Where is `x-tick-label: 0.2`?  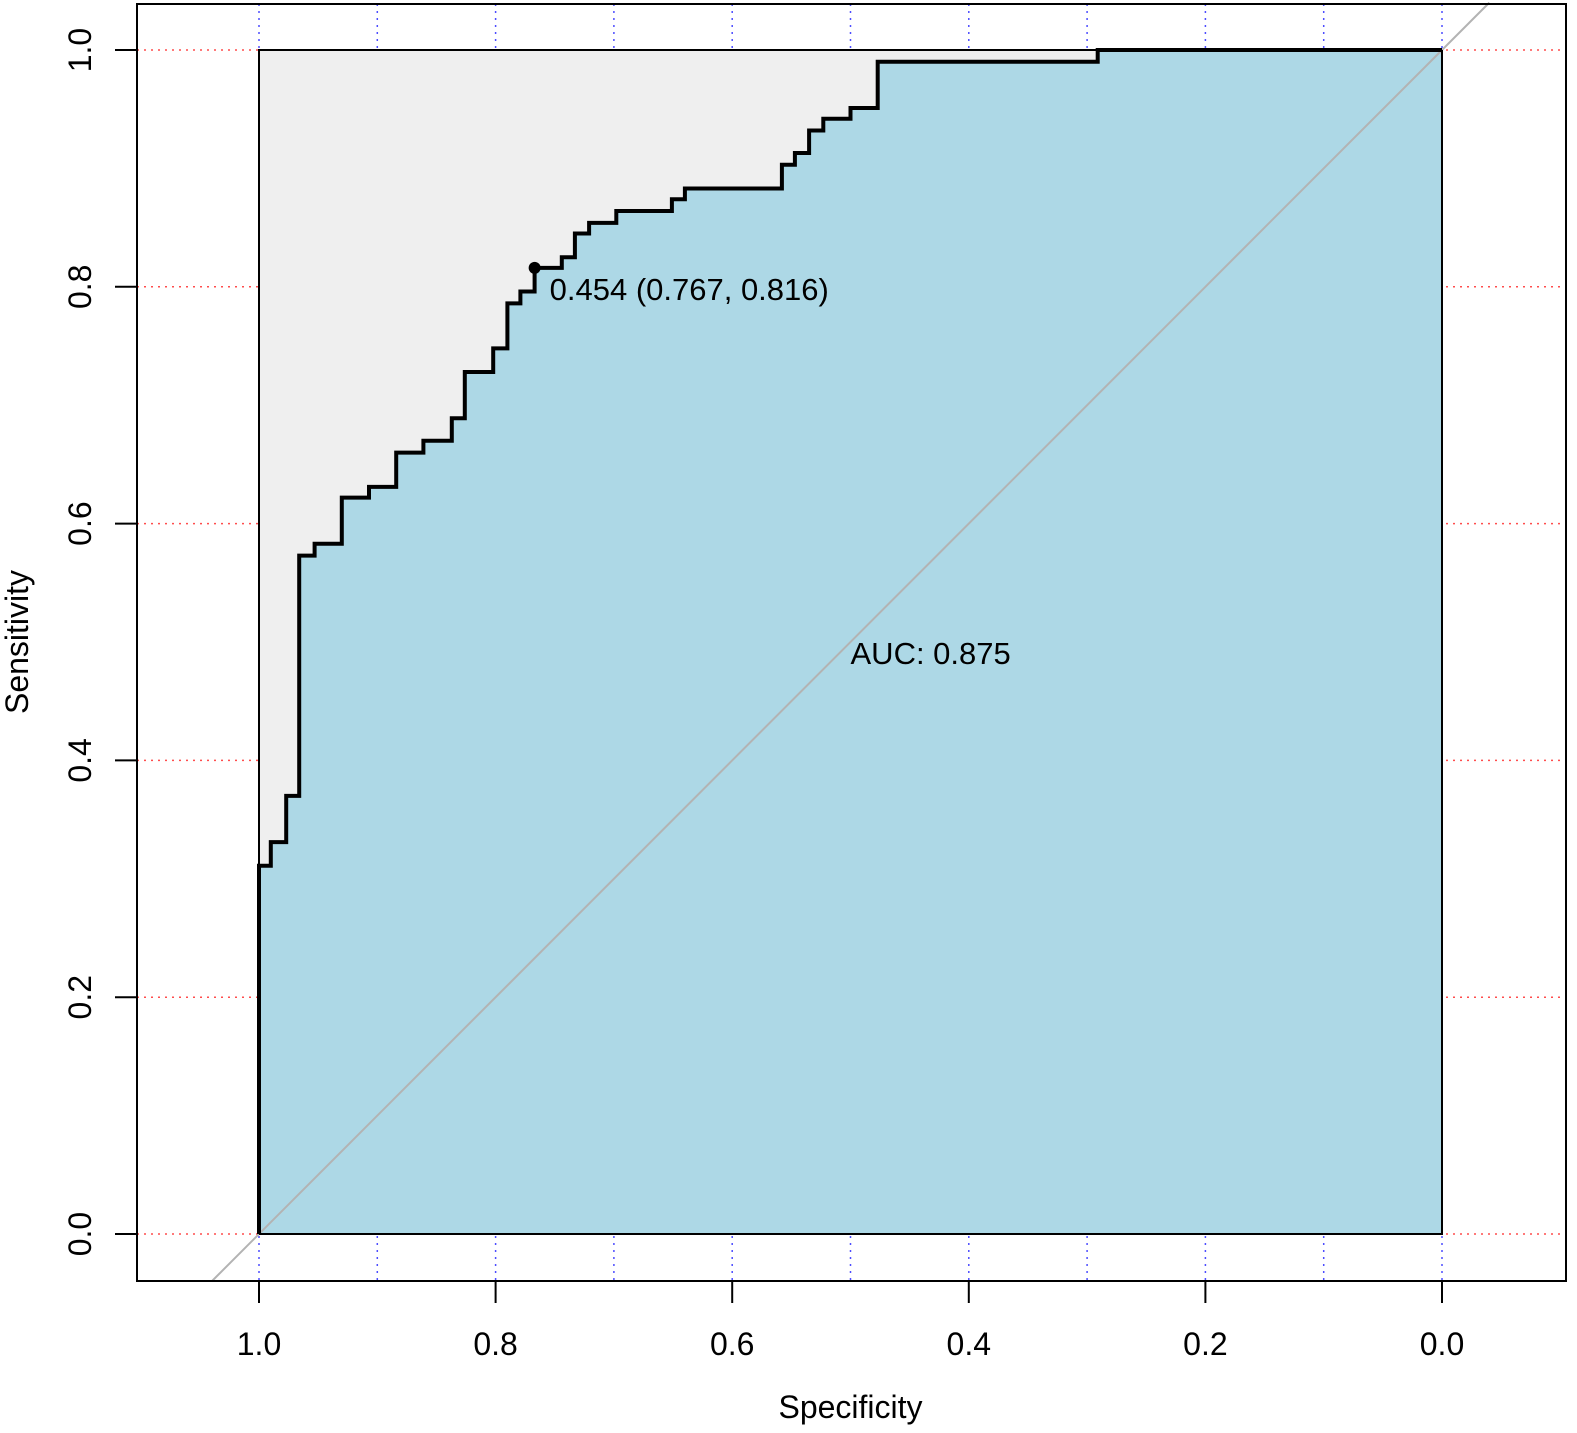
x-tick-label: 0.2 is located at coordinates (1205, 1344).